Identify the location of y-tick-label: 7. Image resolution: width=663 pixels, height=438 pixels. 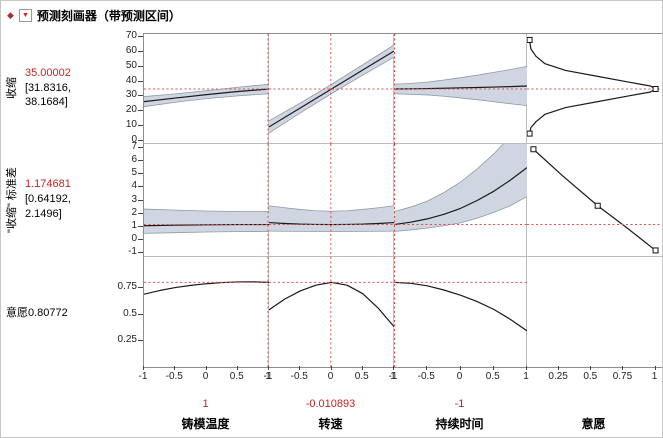
(134, 146).